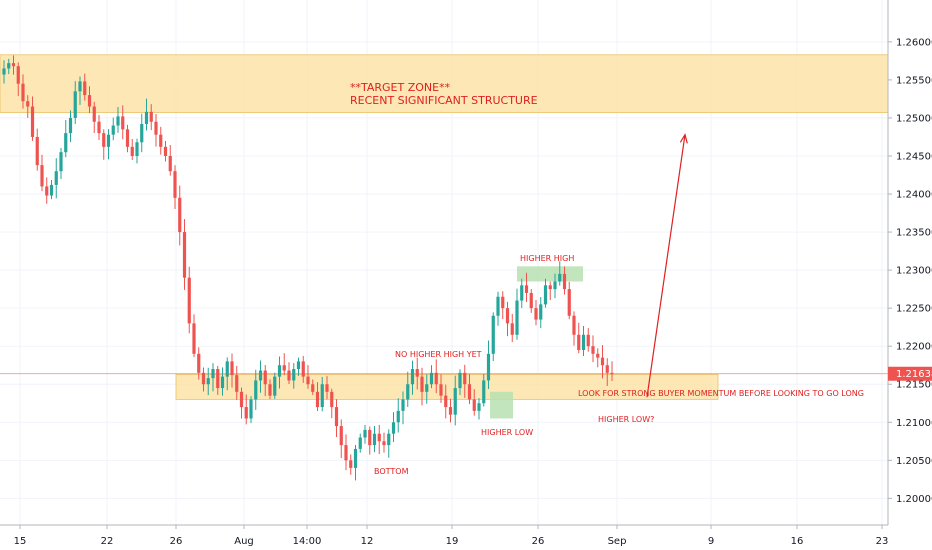 The width and height of the screenshot is (932, 550). What do you see at coordinates (244, 541) in the screenshot?
I see `time-tick-label: Aug` at bounding box center [244, 541].